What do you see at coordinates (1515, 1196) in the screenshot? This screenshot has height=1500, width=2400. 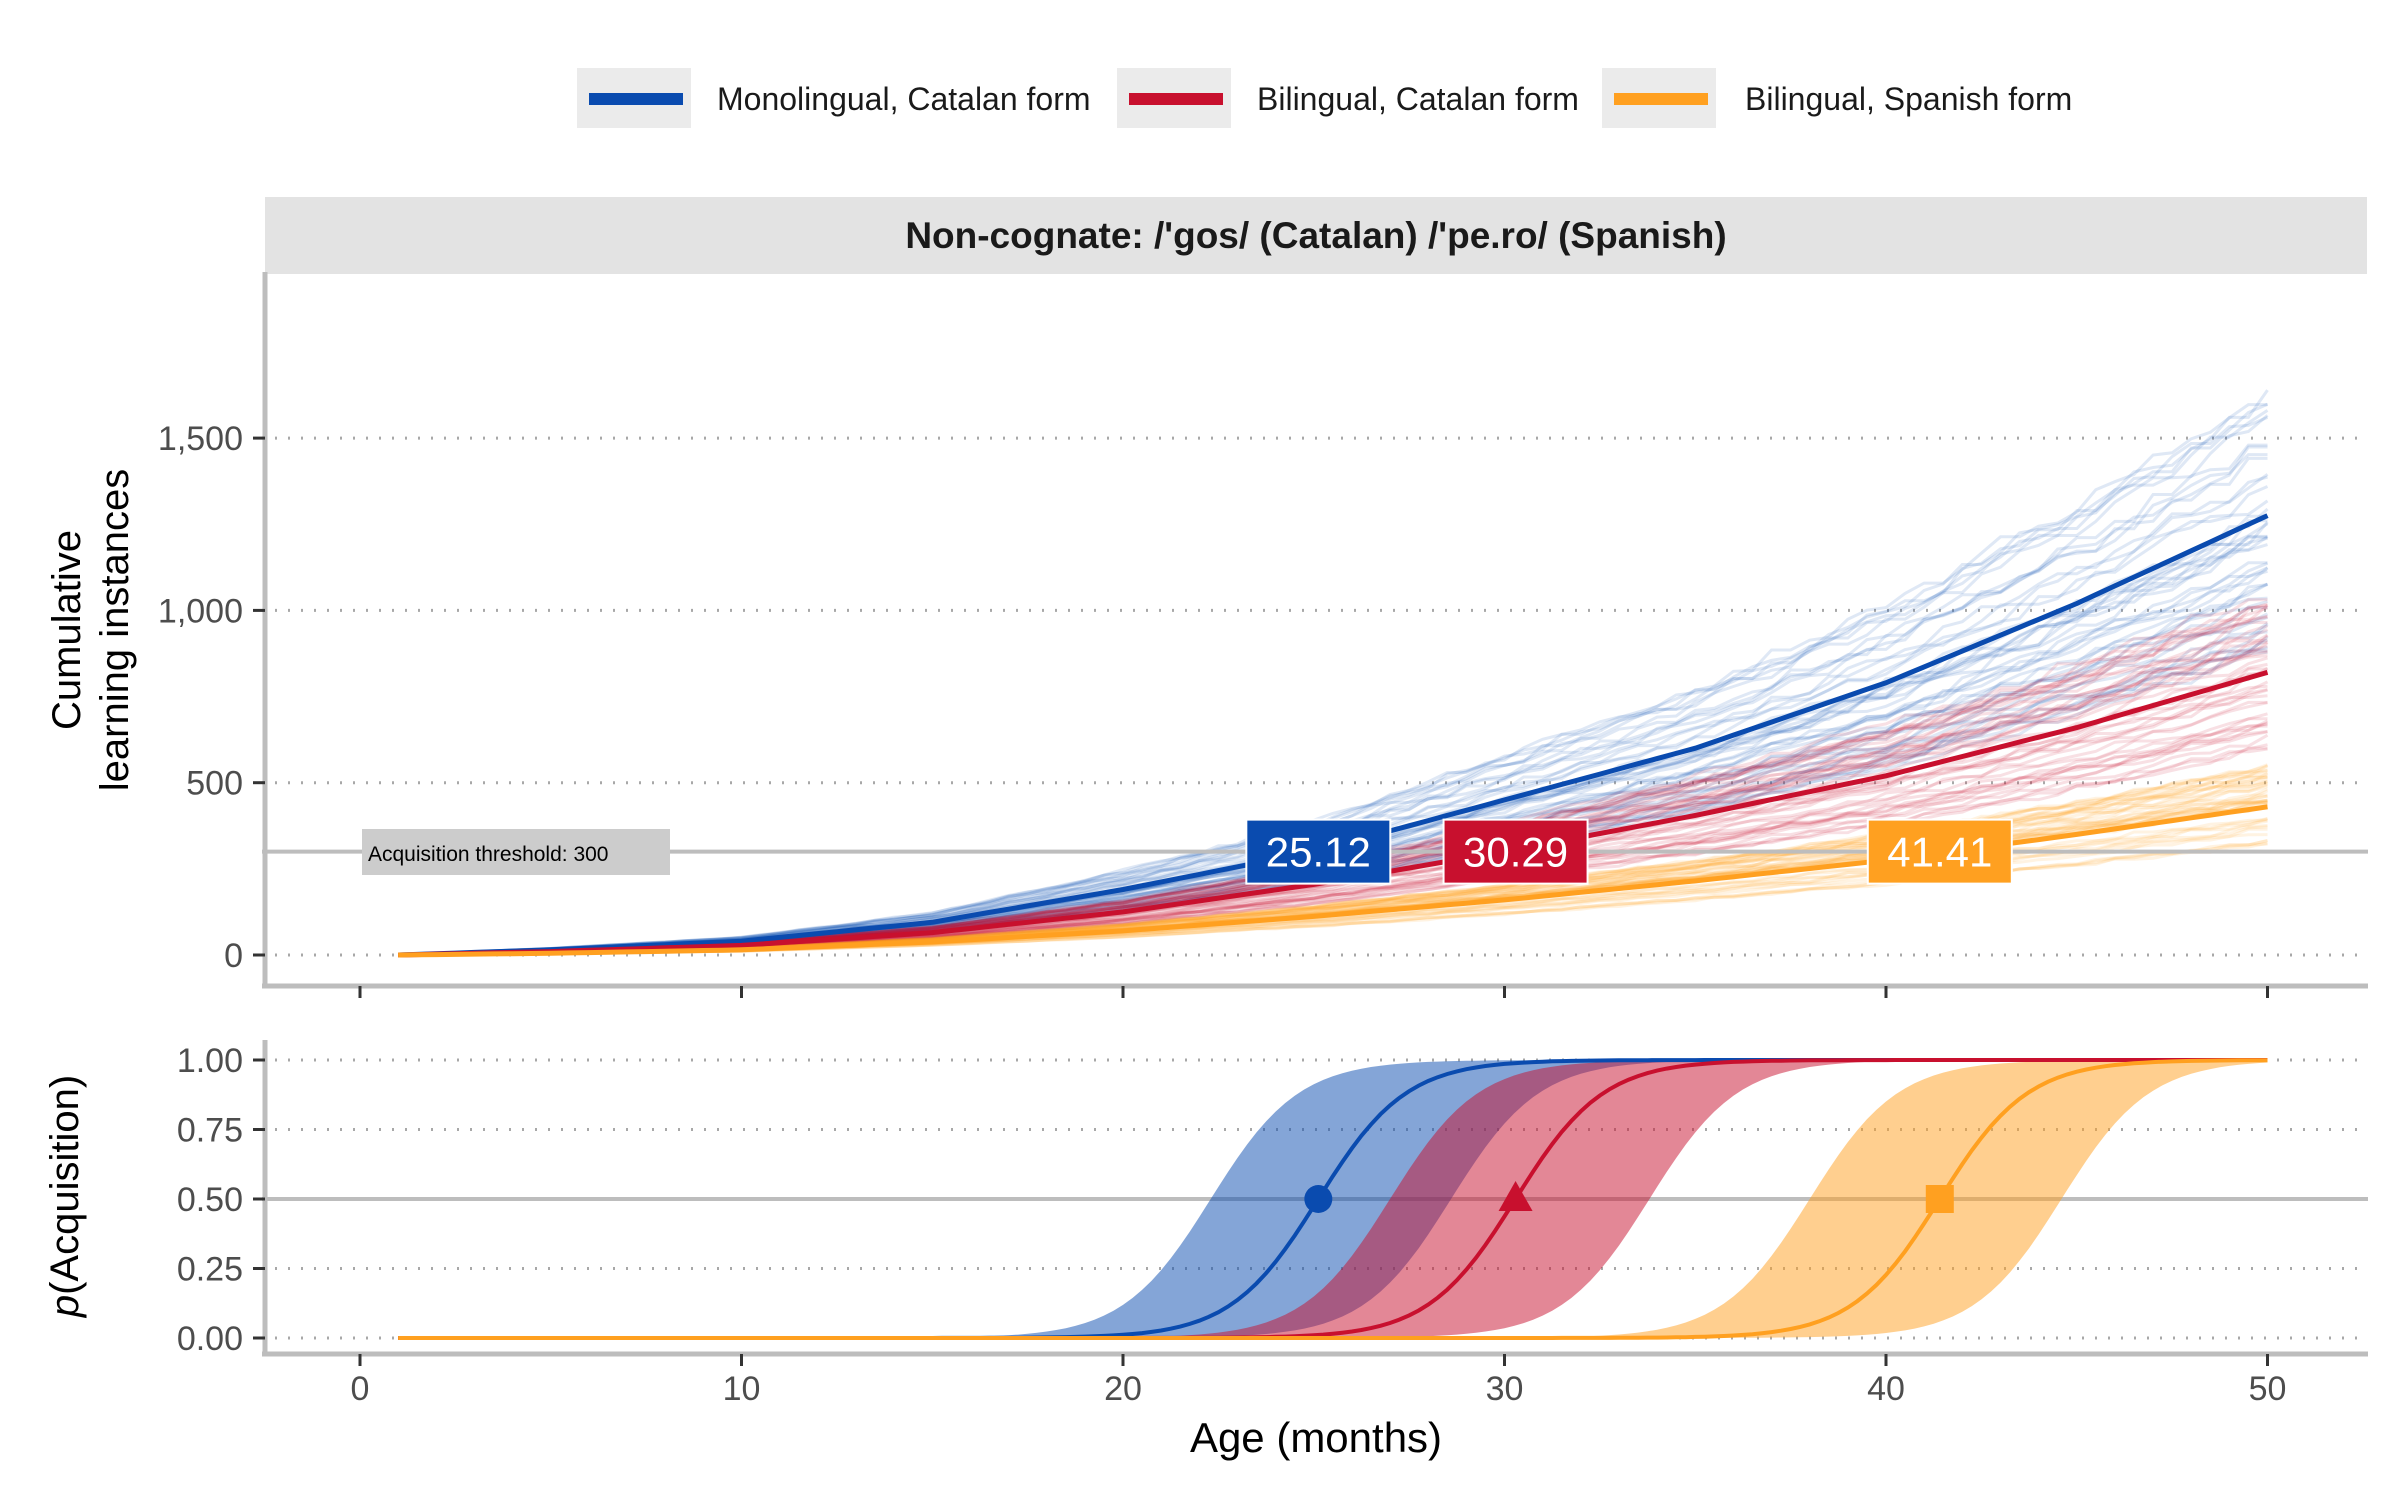 I see `midpoint-marker-triangle` at bounding box center [1515, 1196].